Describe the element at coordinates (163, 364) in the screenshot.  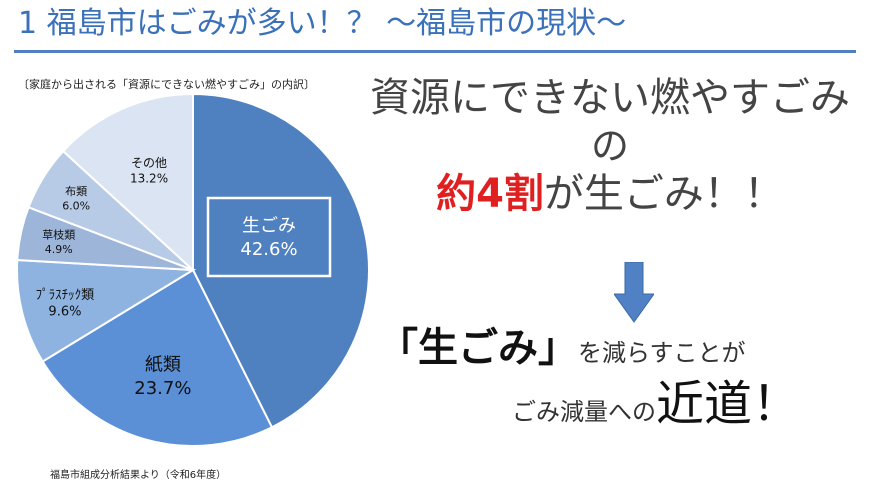
I see `slice-label-1: 紙類` at that location.